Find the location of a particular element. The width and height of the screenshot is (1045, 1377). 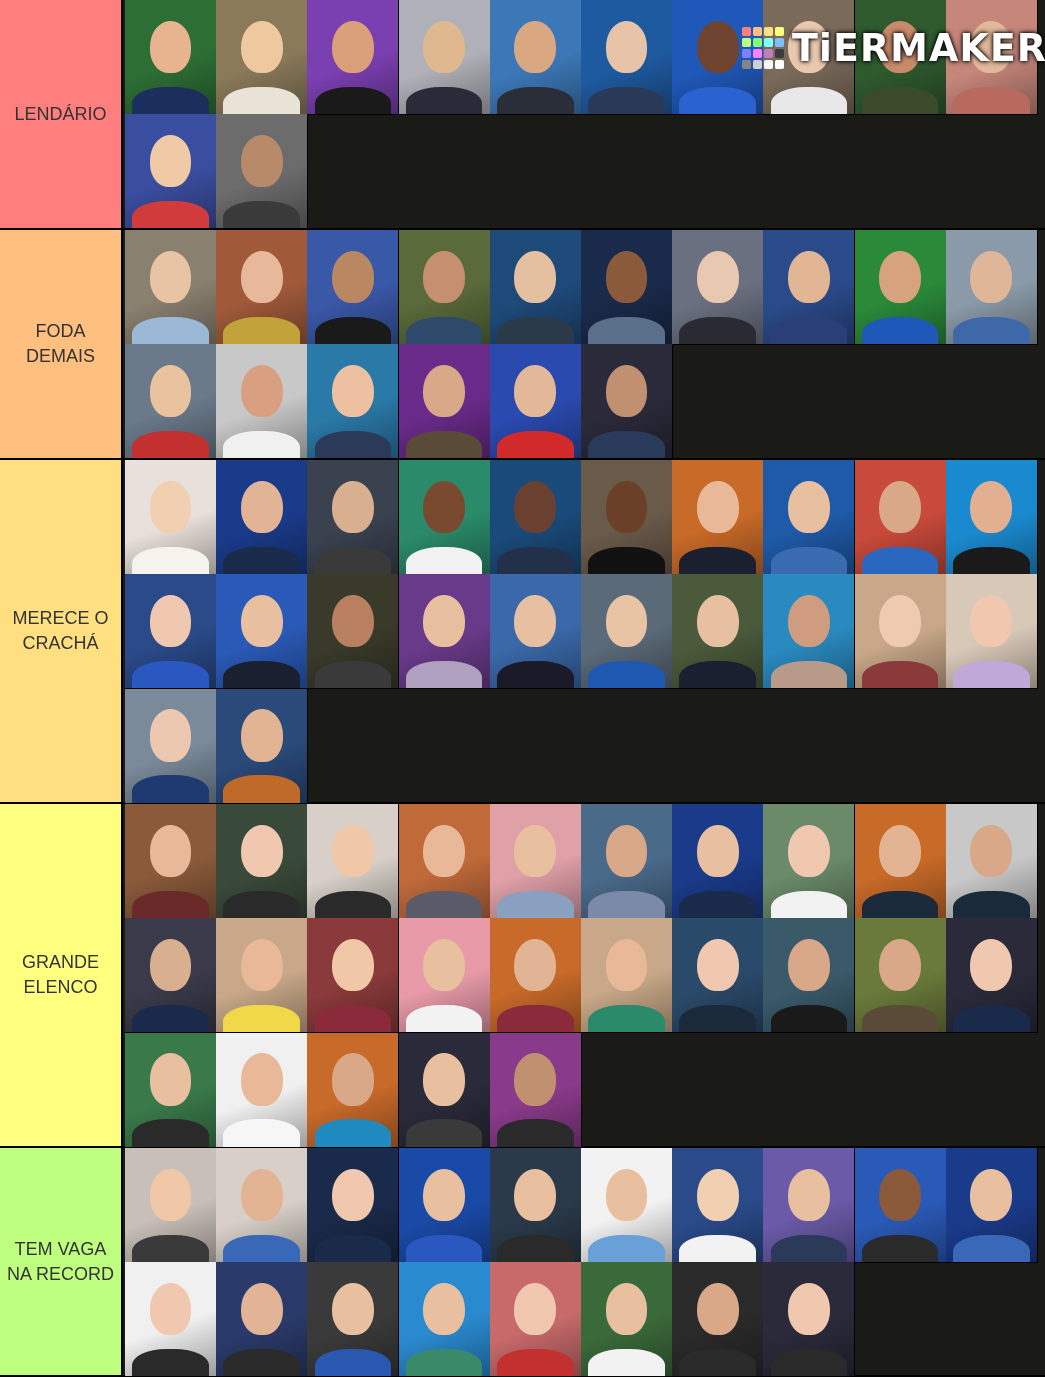

tier-label: MERECE O CRACHÁ is located at coordinates (61, 631).